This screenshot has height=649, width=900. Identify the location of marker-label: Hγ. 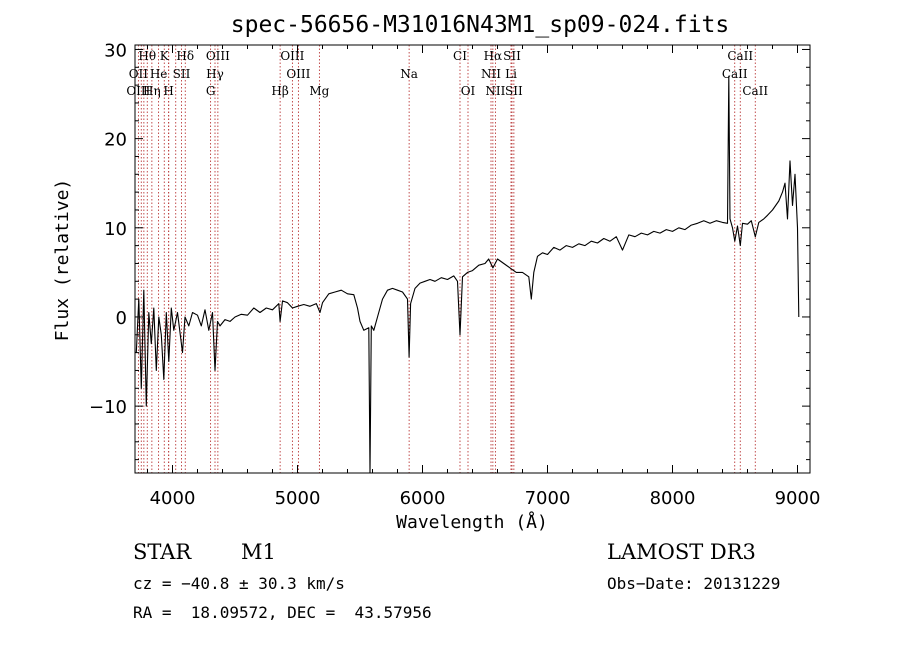
(215, 74).